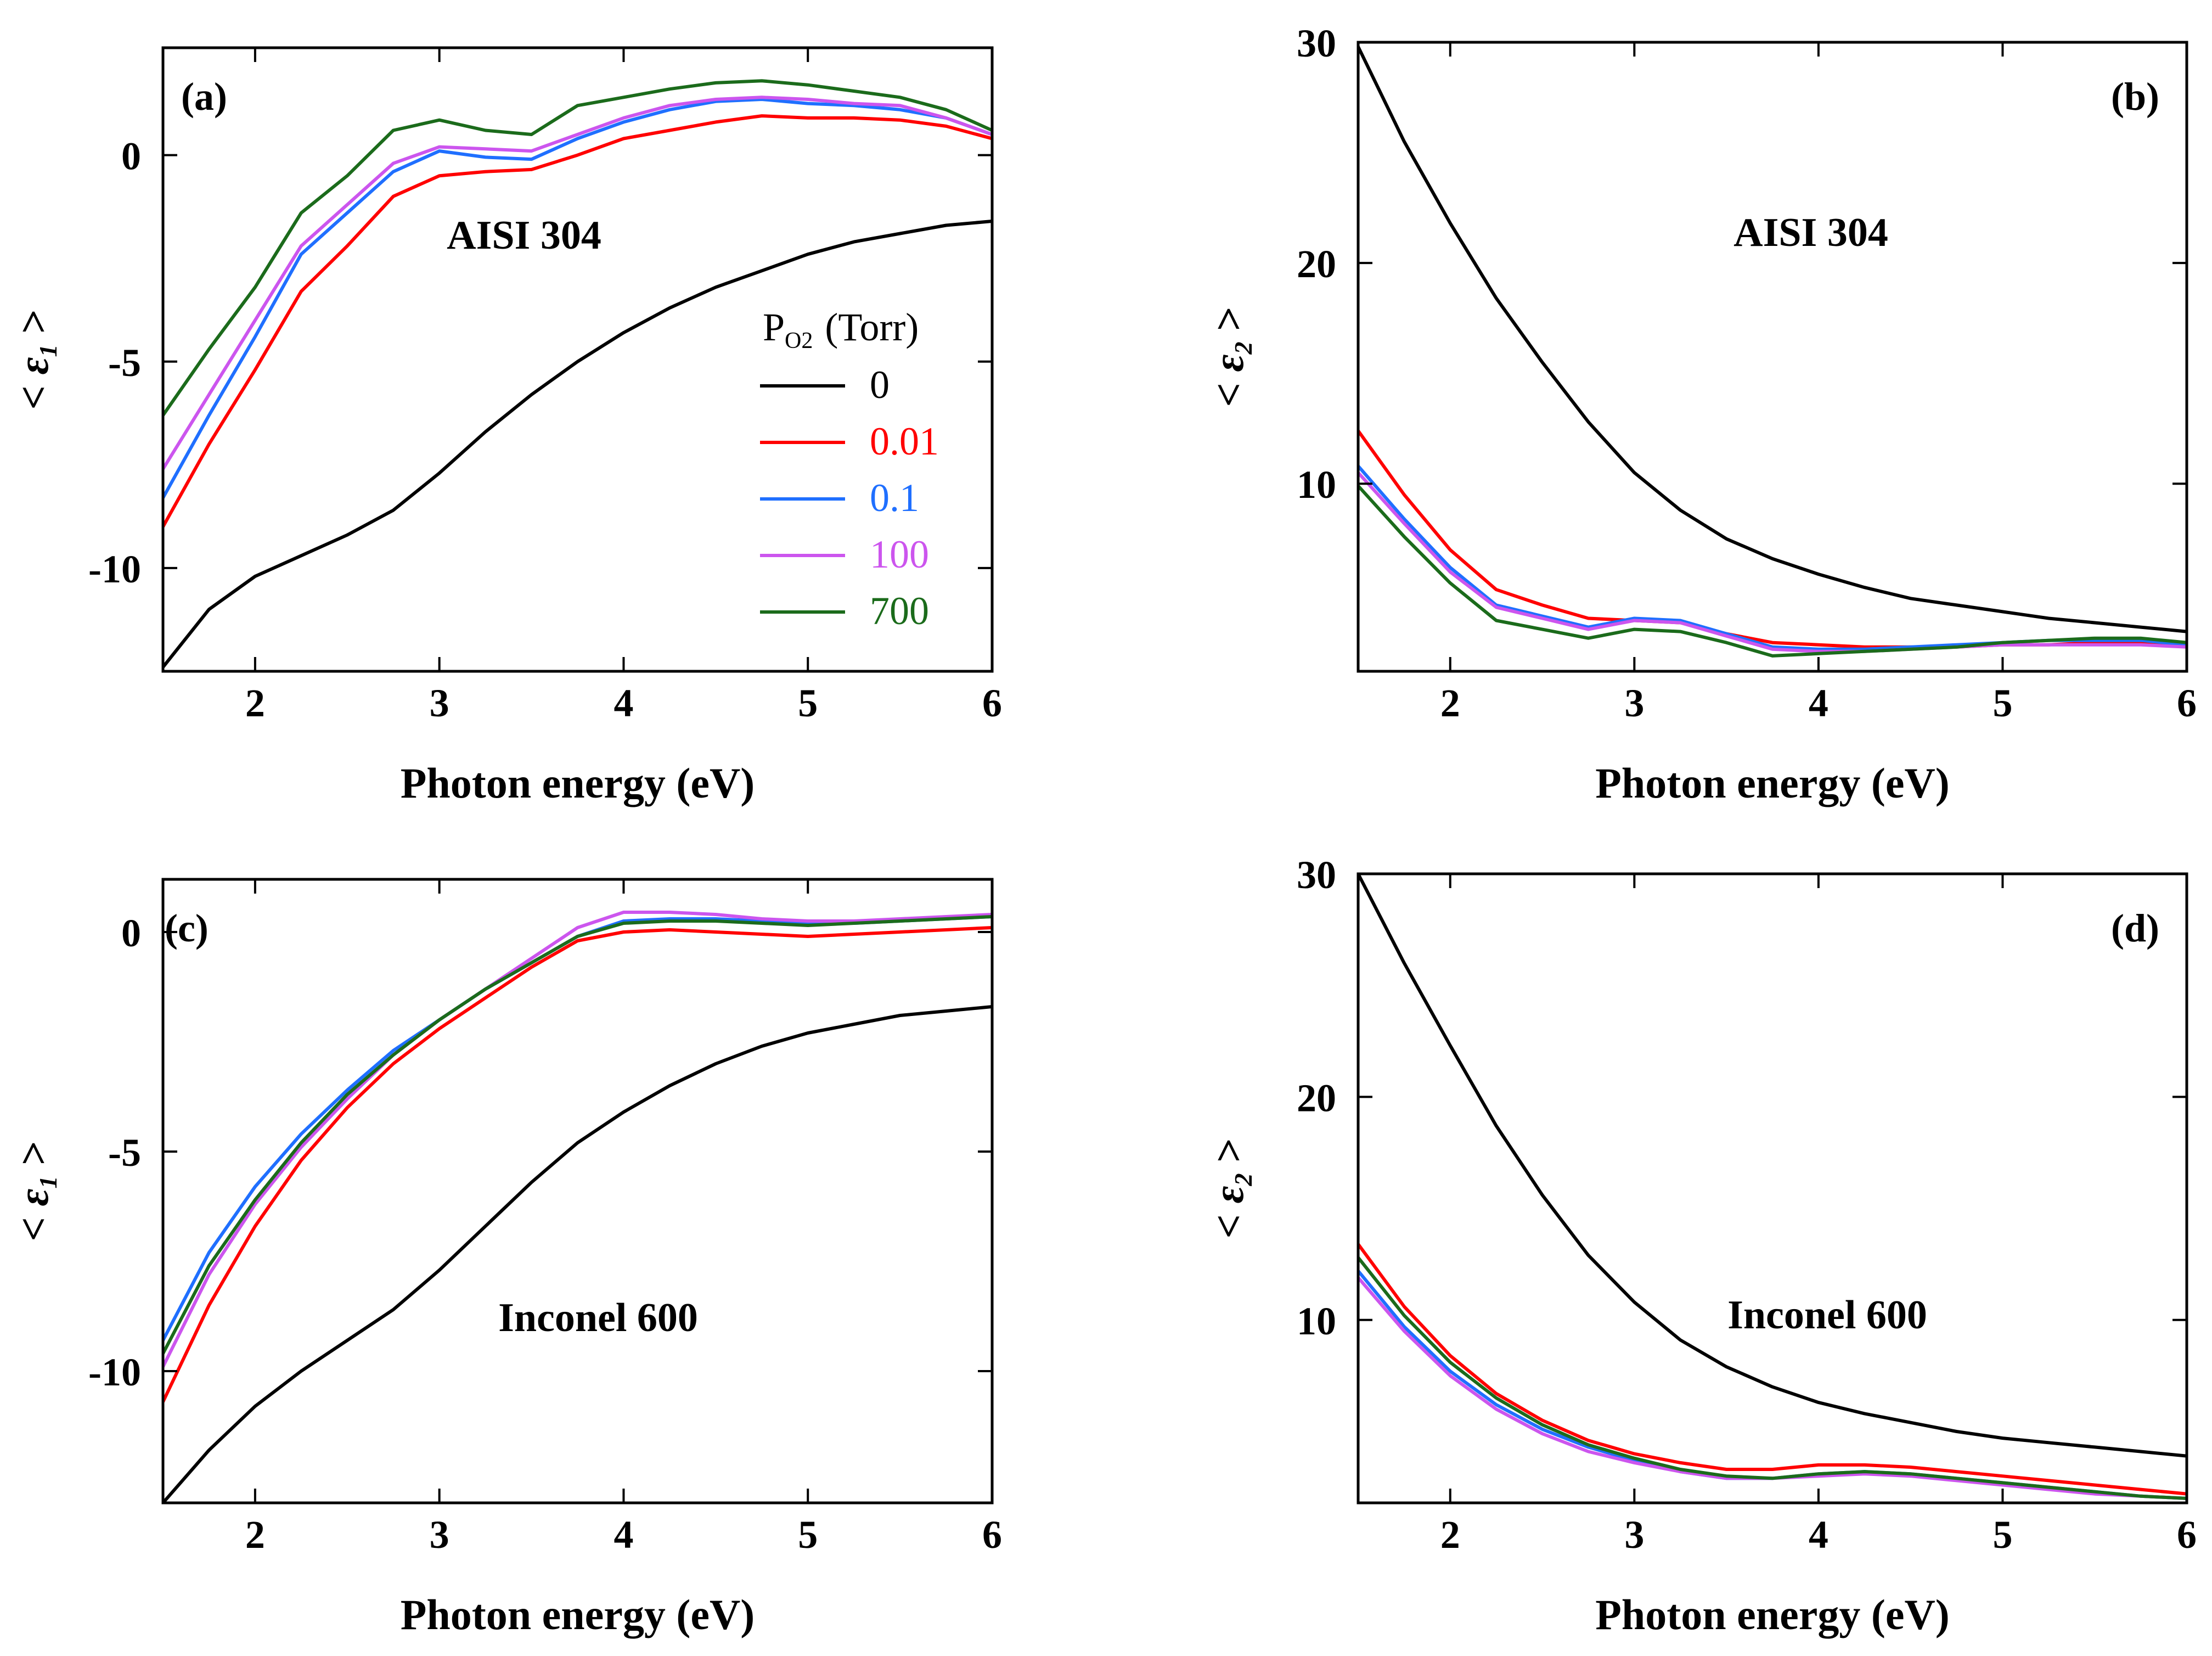  I want to click on legend-label: 700, so click(900, 611).